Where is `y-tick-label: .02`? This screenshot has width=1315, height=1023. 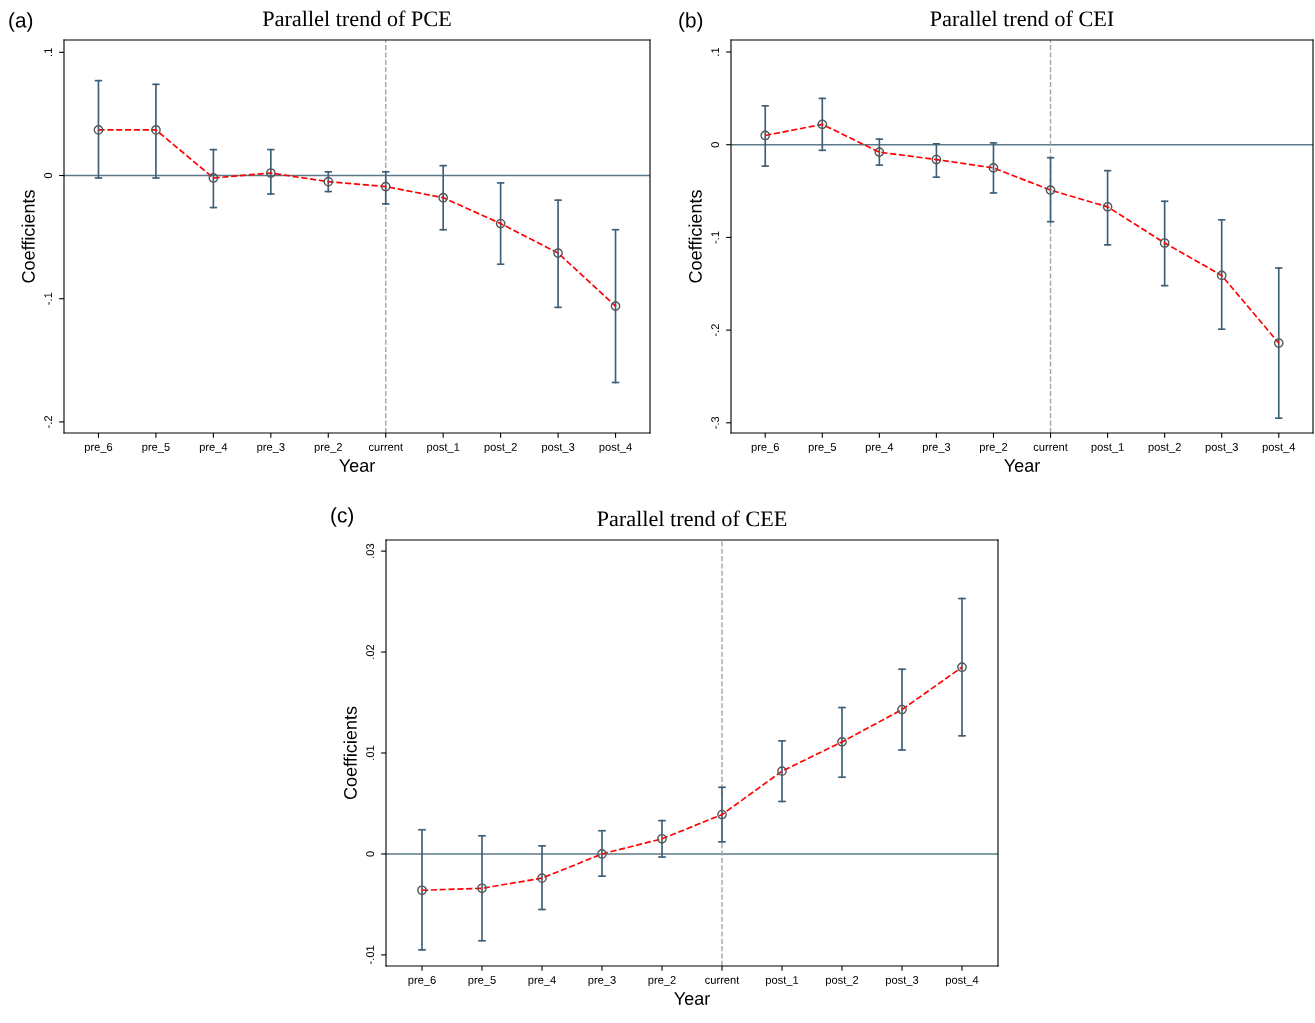 y-tick-label: .02 is located at coordinates (370, 651).